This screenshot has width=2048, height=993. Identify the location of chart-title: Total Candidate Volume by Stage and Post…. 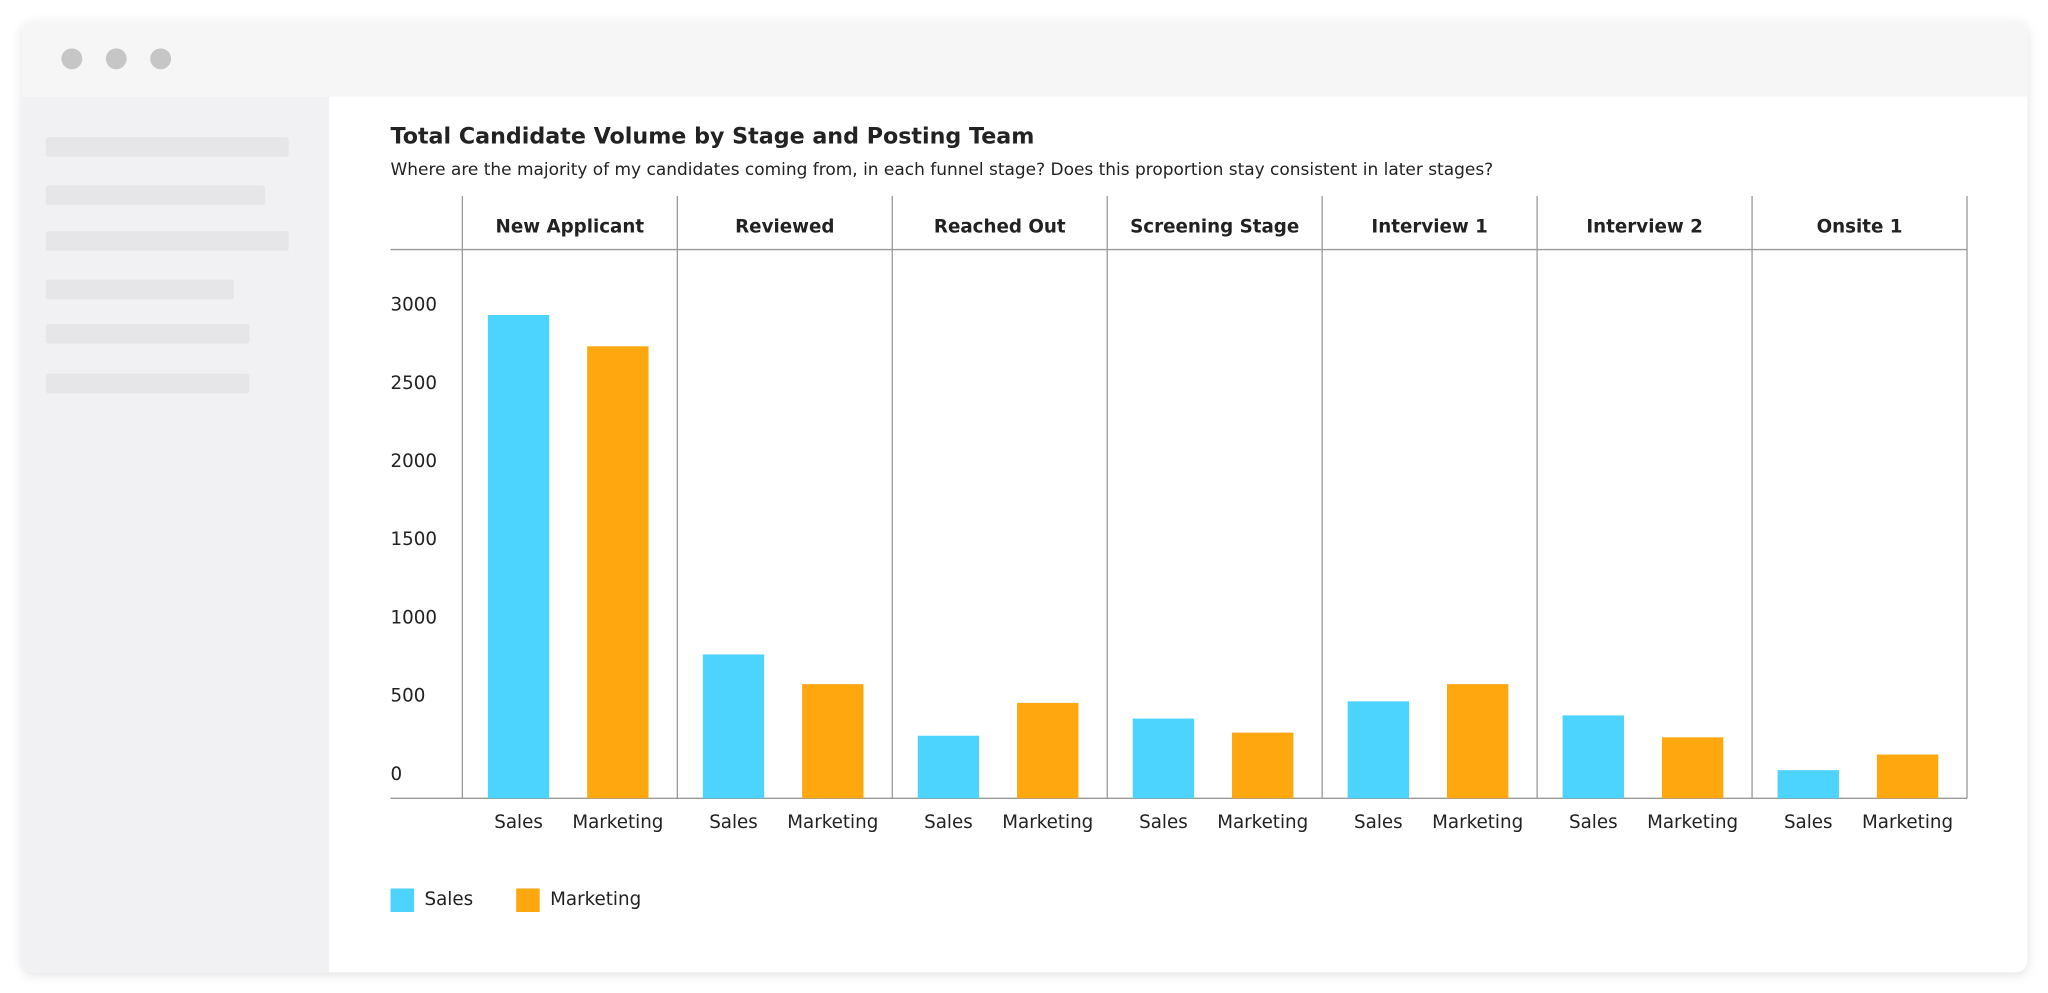
(713, 137).